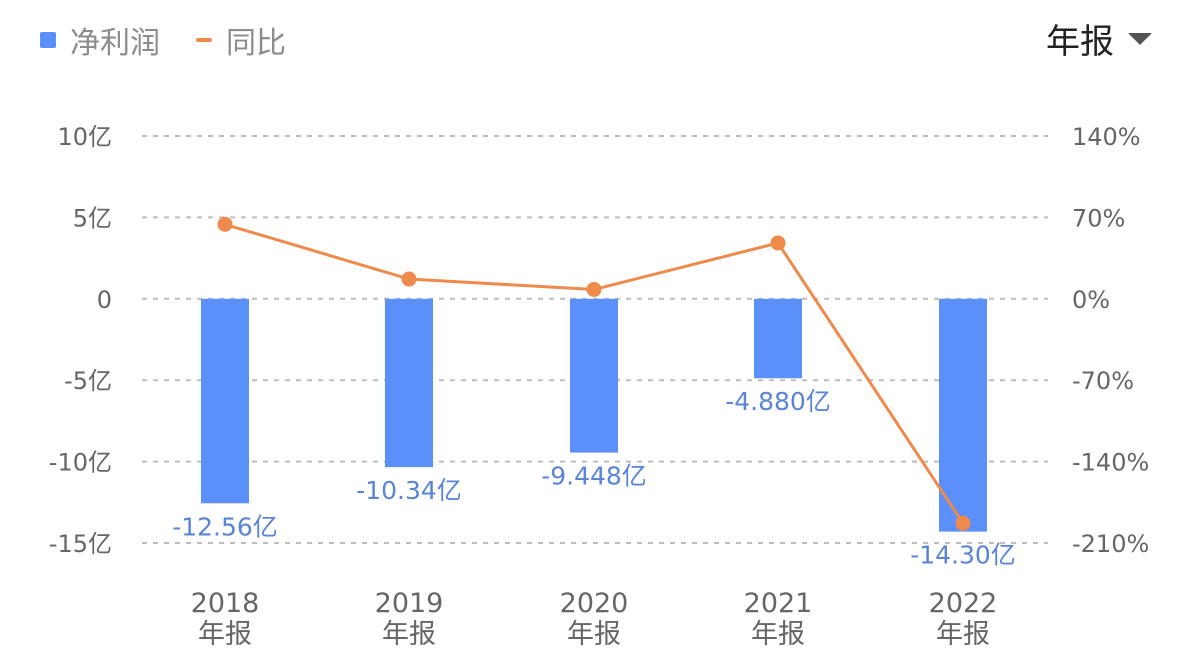 This screenshot has height=668, width=1200. What do you see at coordinates (80, 463) in the screenshot?
I see `y-left-tick-label: -10亿` at bounding box center [80, 463].